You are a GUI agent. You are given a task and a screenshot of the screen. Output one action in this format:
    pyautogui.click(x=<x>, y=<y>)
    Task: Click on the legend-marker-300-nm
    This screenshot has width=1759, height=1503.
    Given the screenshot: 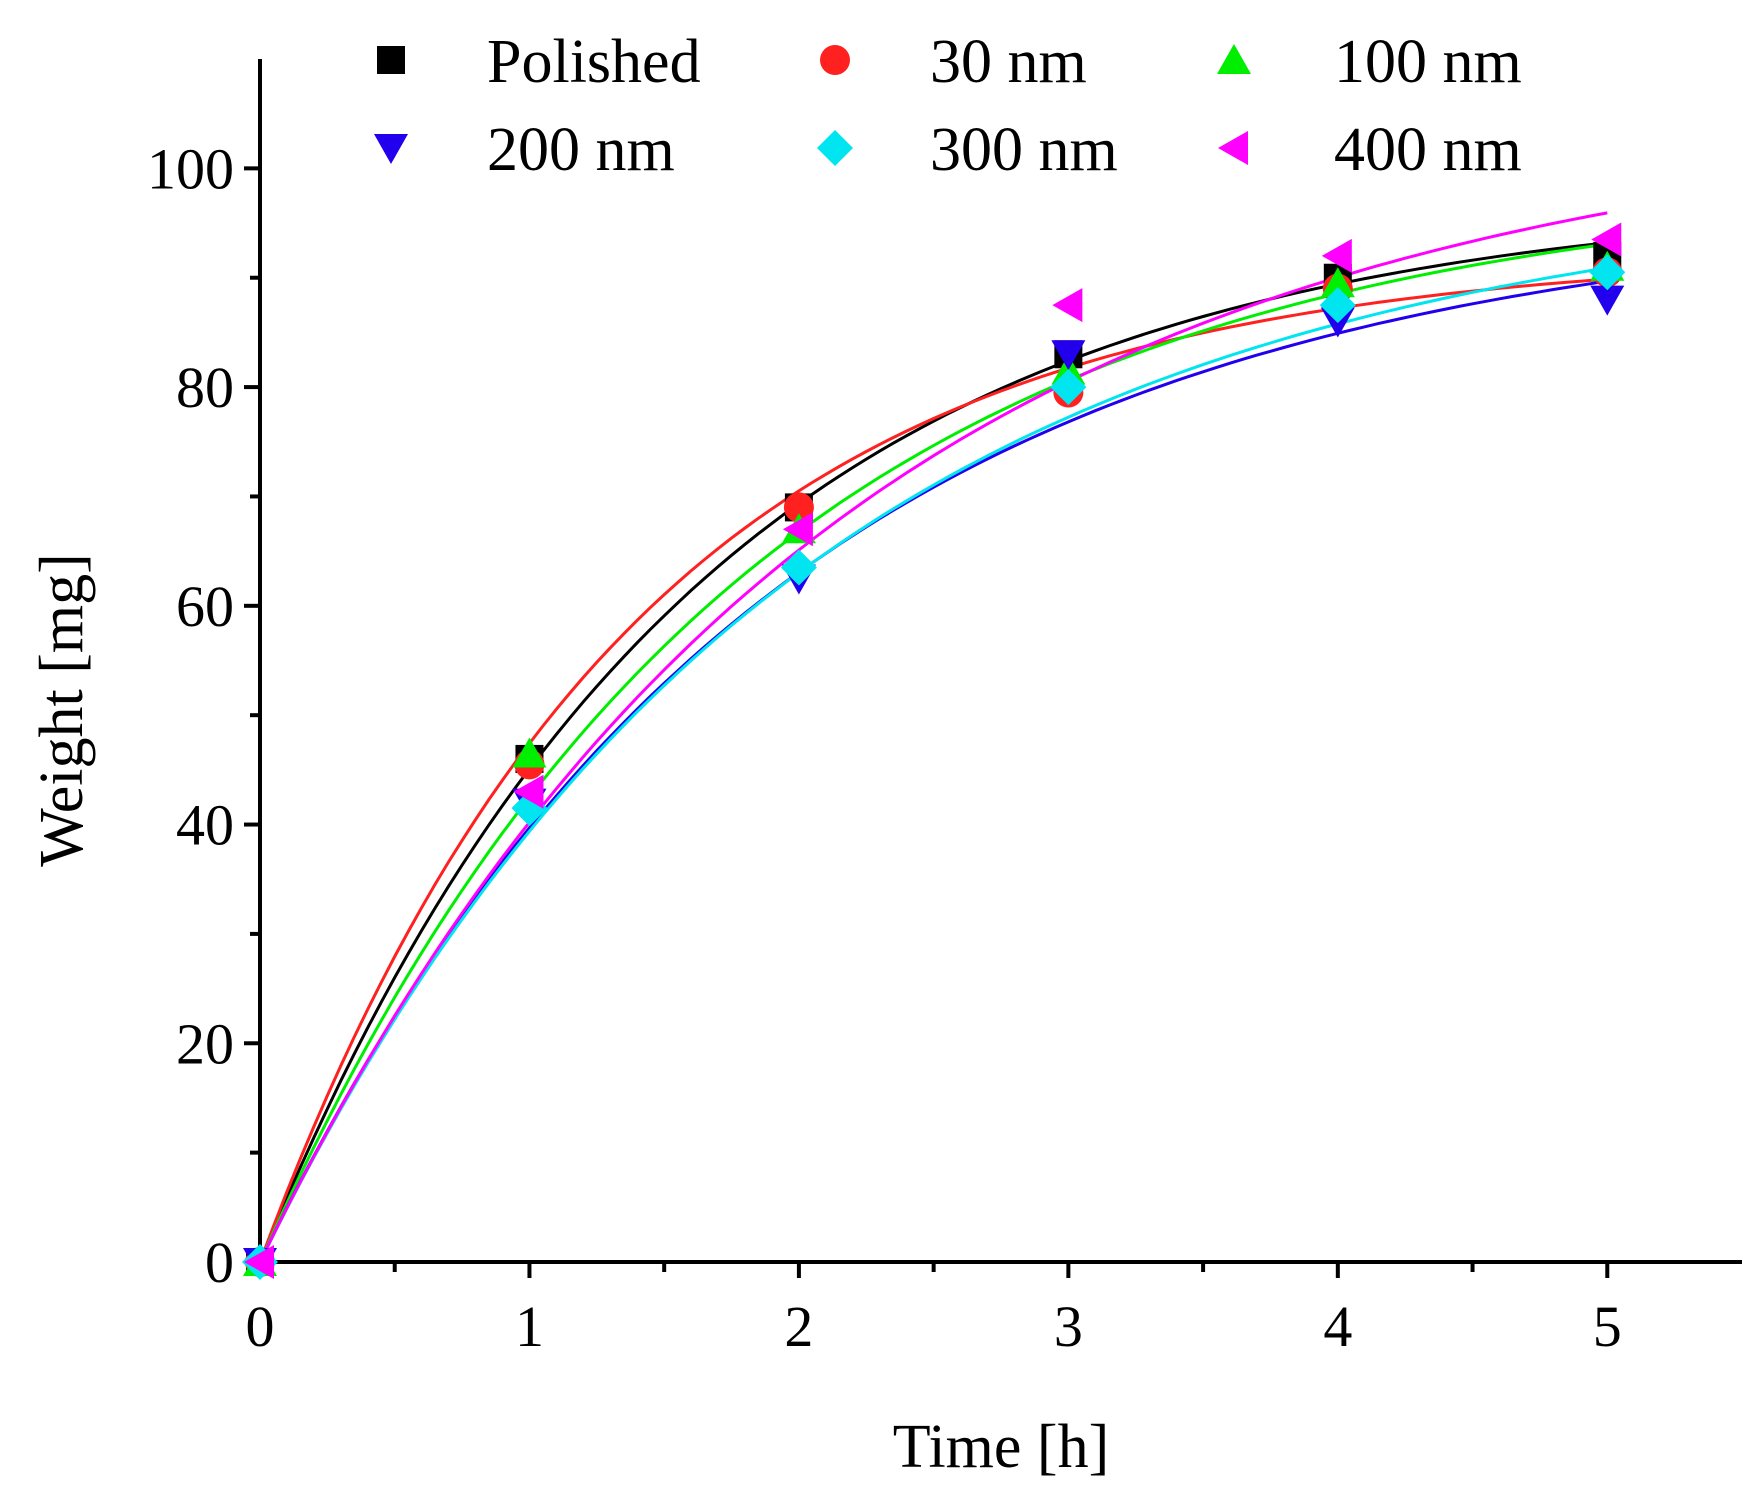 What is the action you would take?
    pyautogui.click(x=835, y=148)
    